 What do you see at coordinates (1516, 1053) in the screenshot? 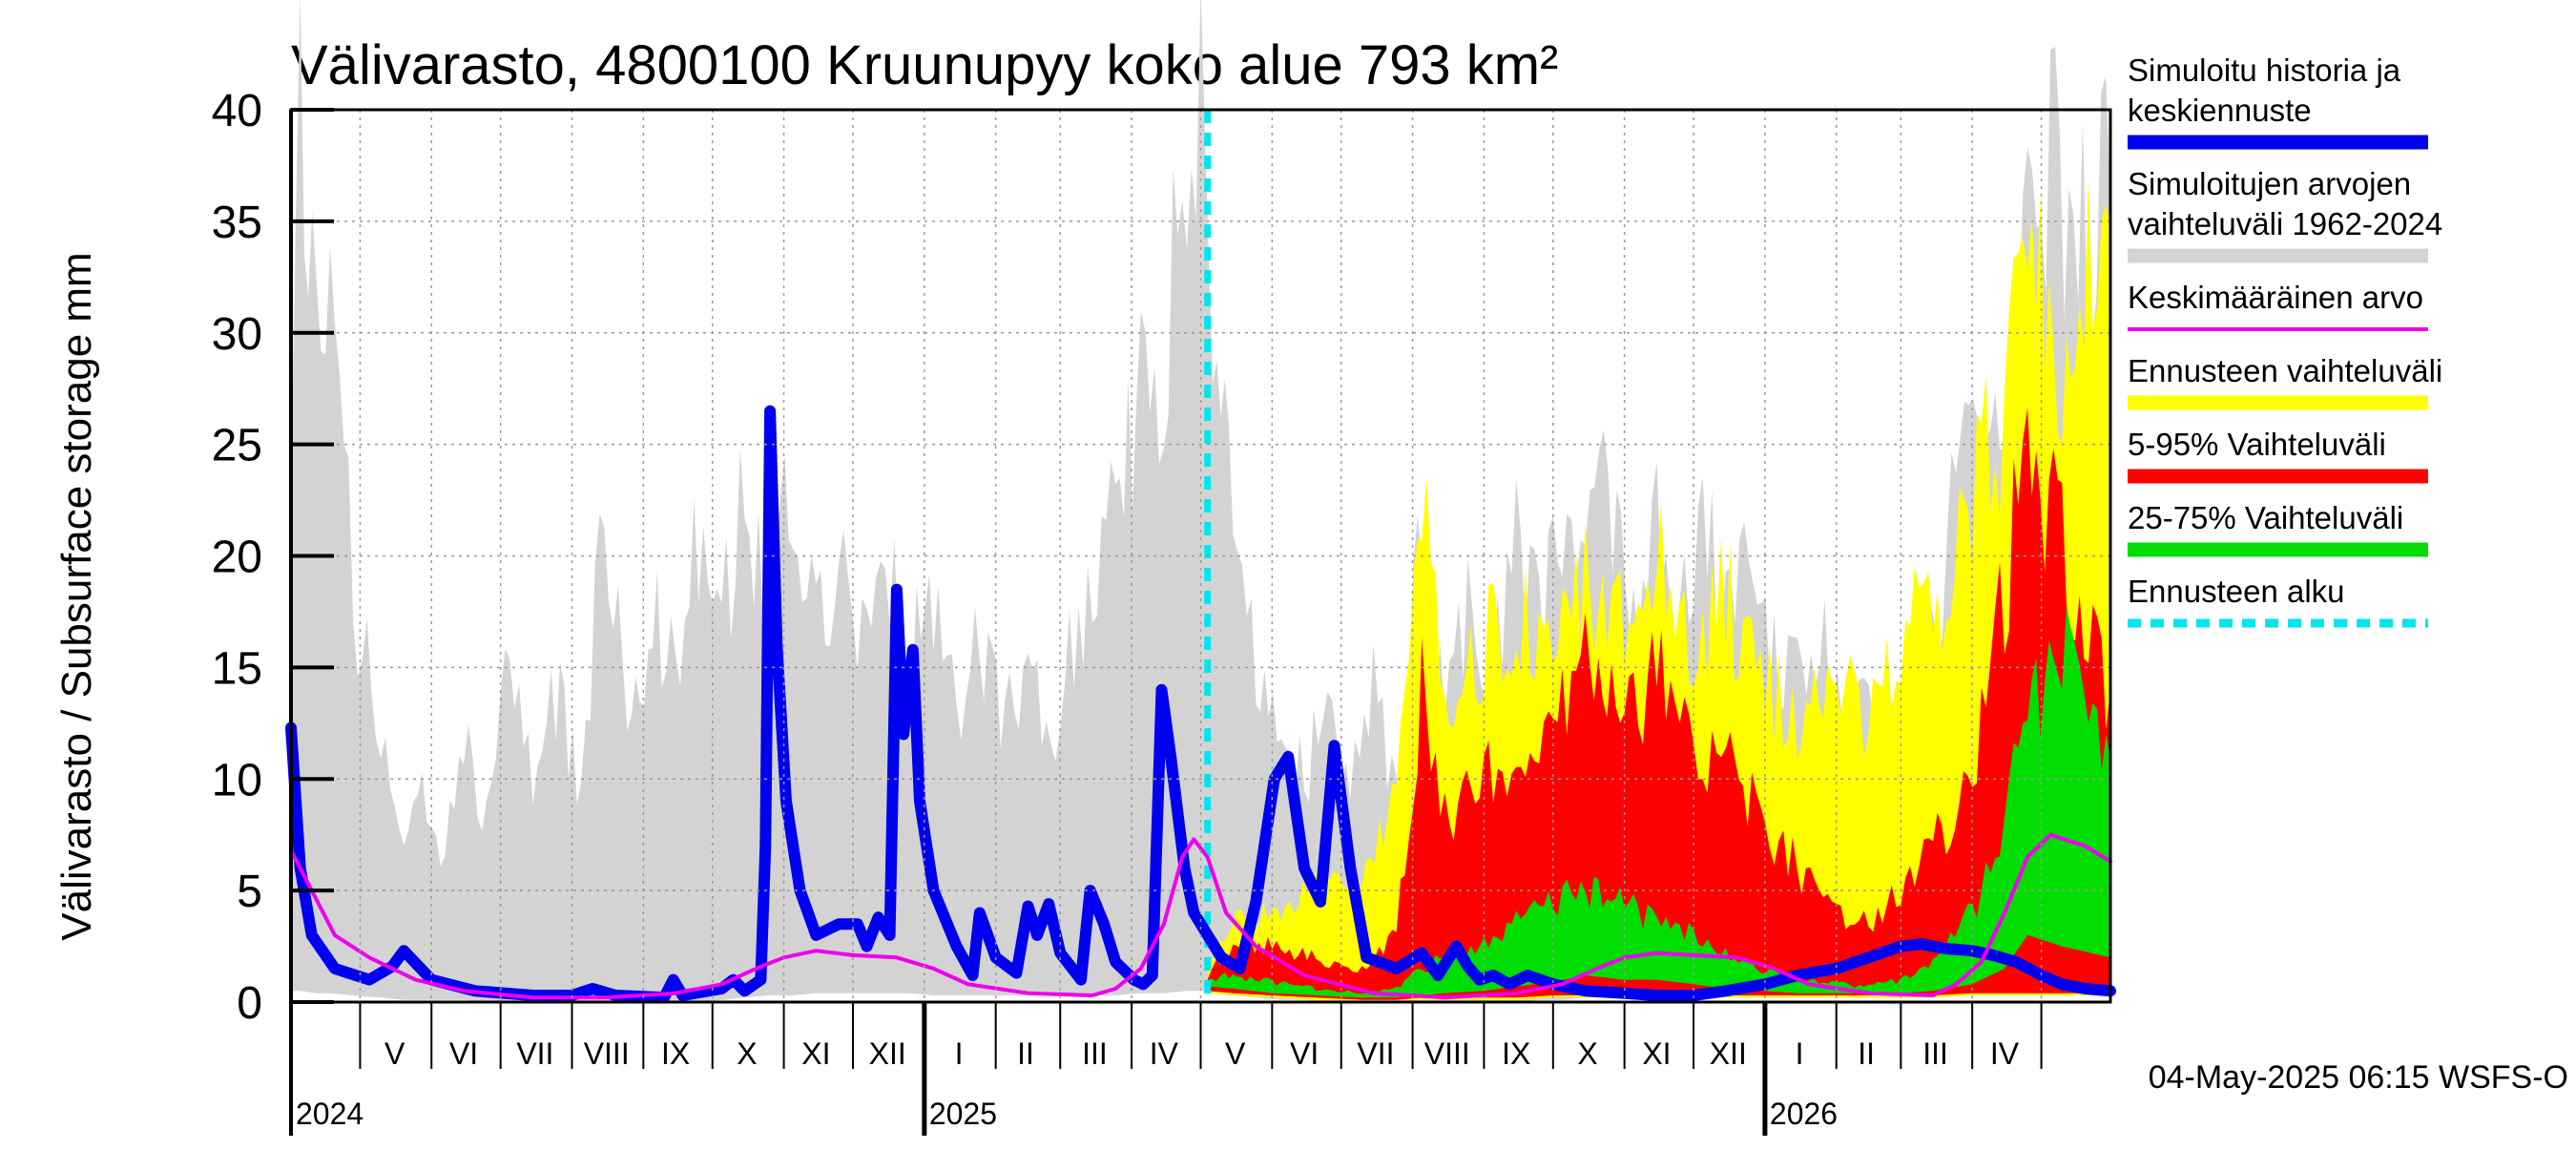
I see `x-tick-label-16: IX` at bounding box center [1516, 1053].